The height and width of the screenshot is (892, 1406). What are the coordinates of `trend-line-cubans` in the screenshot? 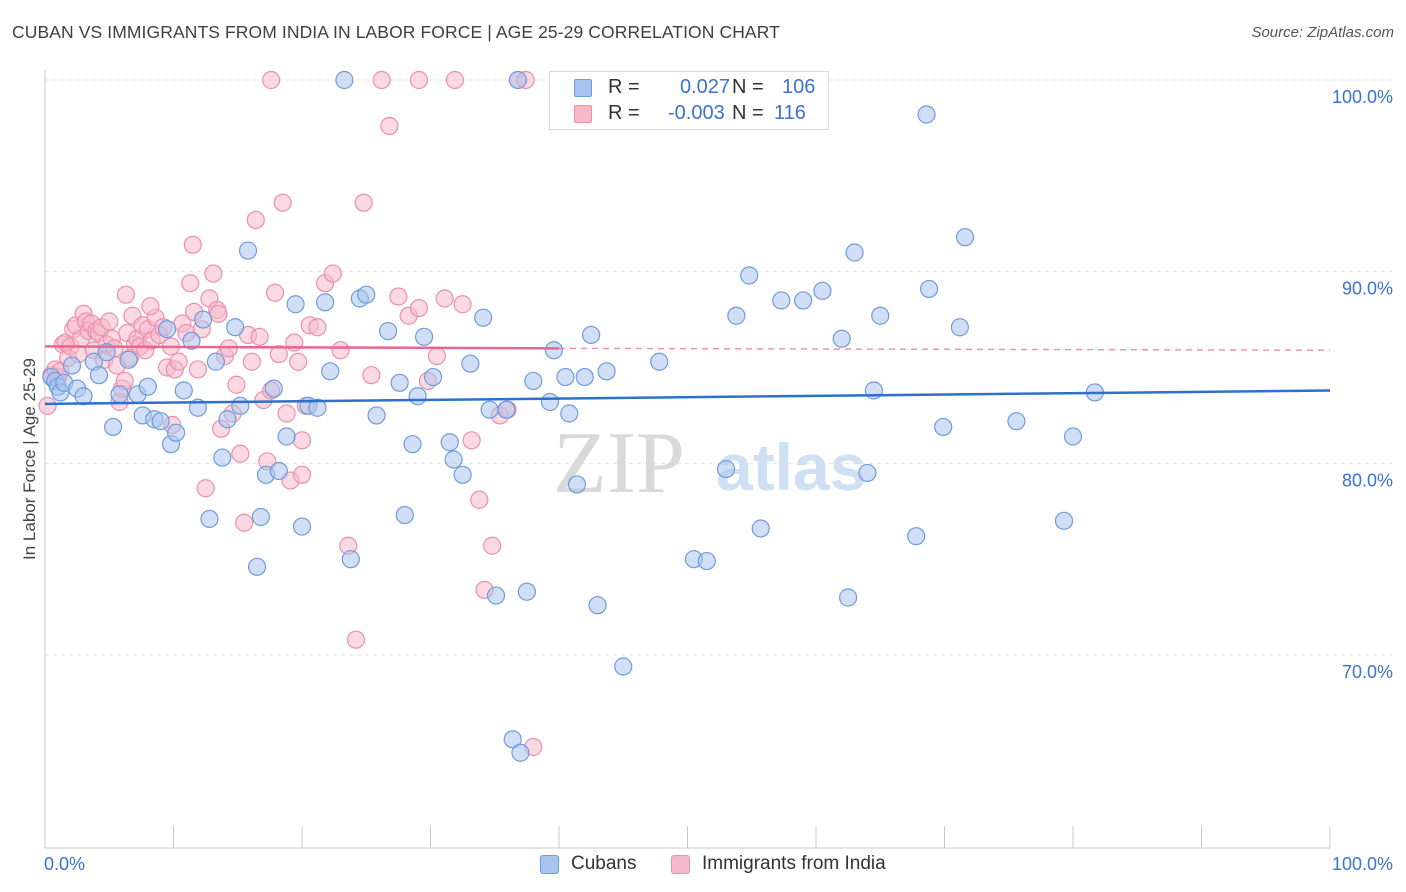 It's located at (687, 397).